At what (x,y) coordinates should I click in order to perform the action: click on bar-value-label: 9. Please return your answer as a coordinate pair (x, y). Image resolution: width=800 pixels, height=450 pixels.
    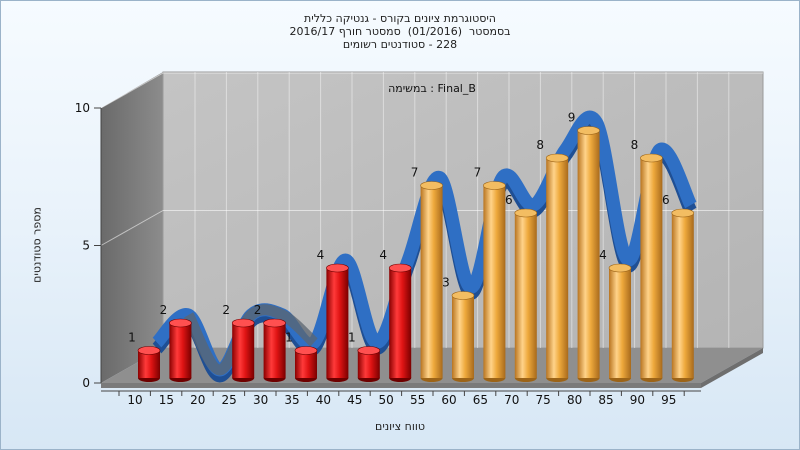
    Looking at the image, I should click on (572, 118).